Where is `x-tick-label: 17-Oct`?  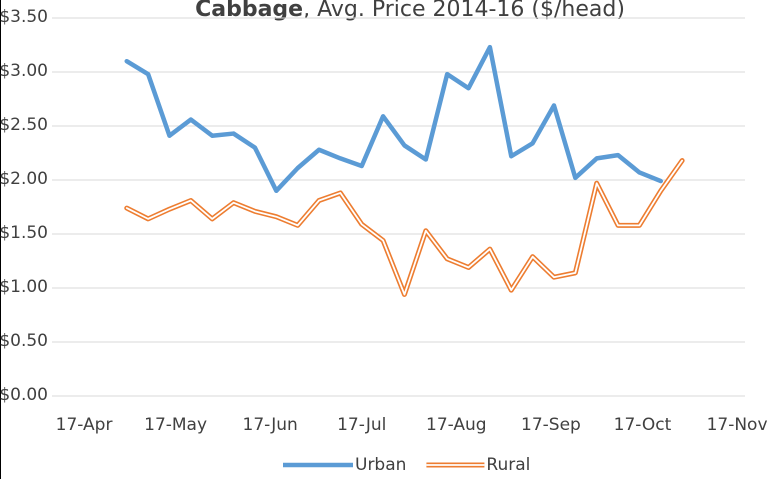 x-tick-label: 17-Oct is located at coordinates (643, 425).